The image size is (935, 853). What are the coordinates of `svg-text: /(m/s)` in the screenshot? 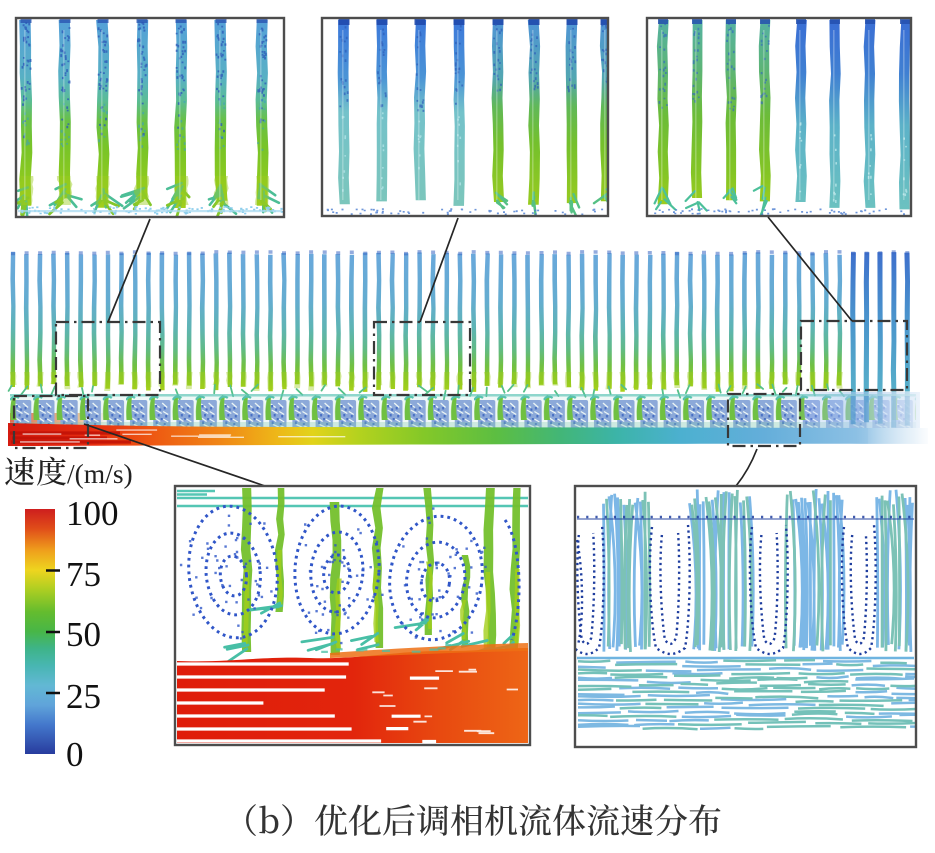 It's located at (100, 473).